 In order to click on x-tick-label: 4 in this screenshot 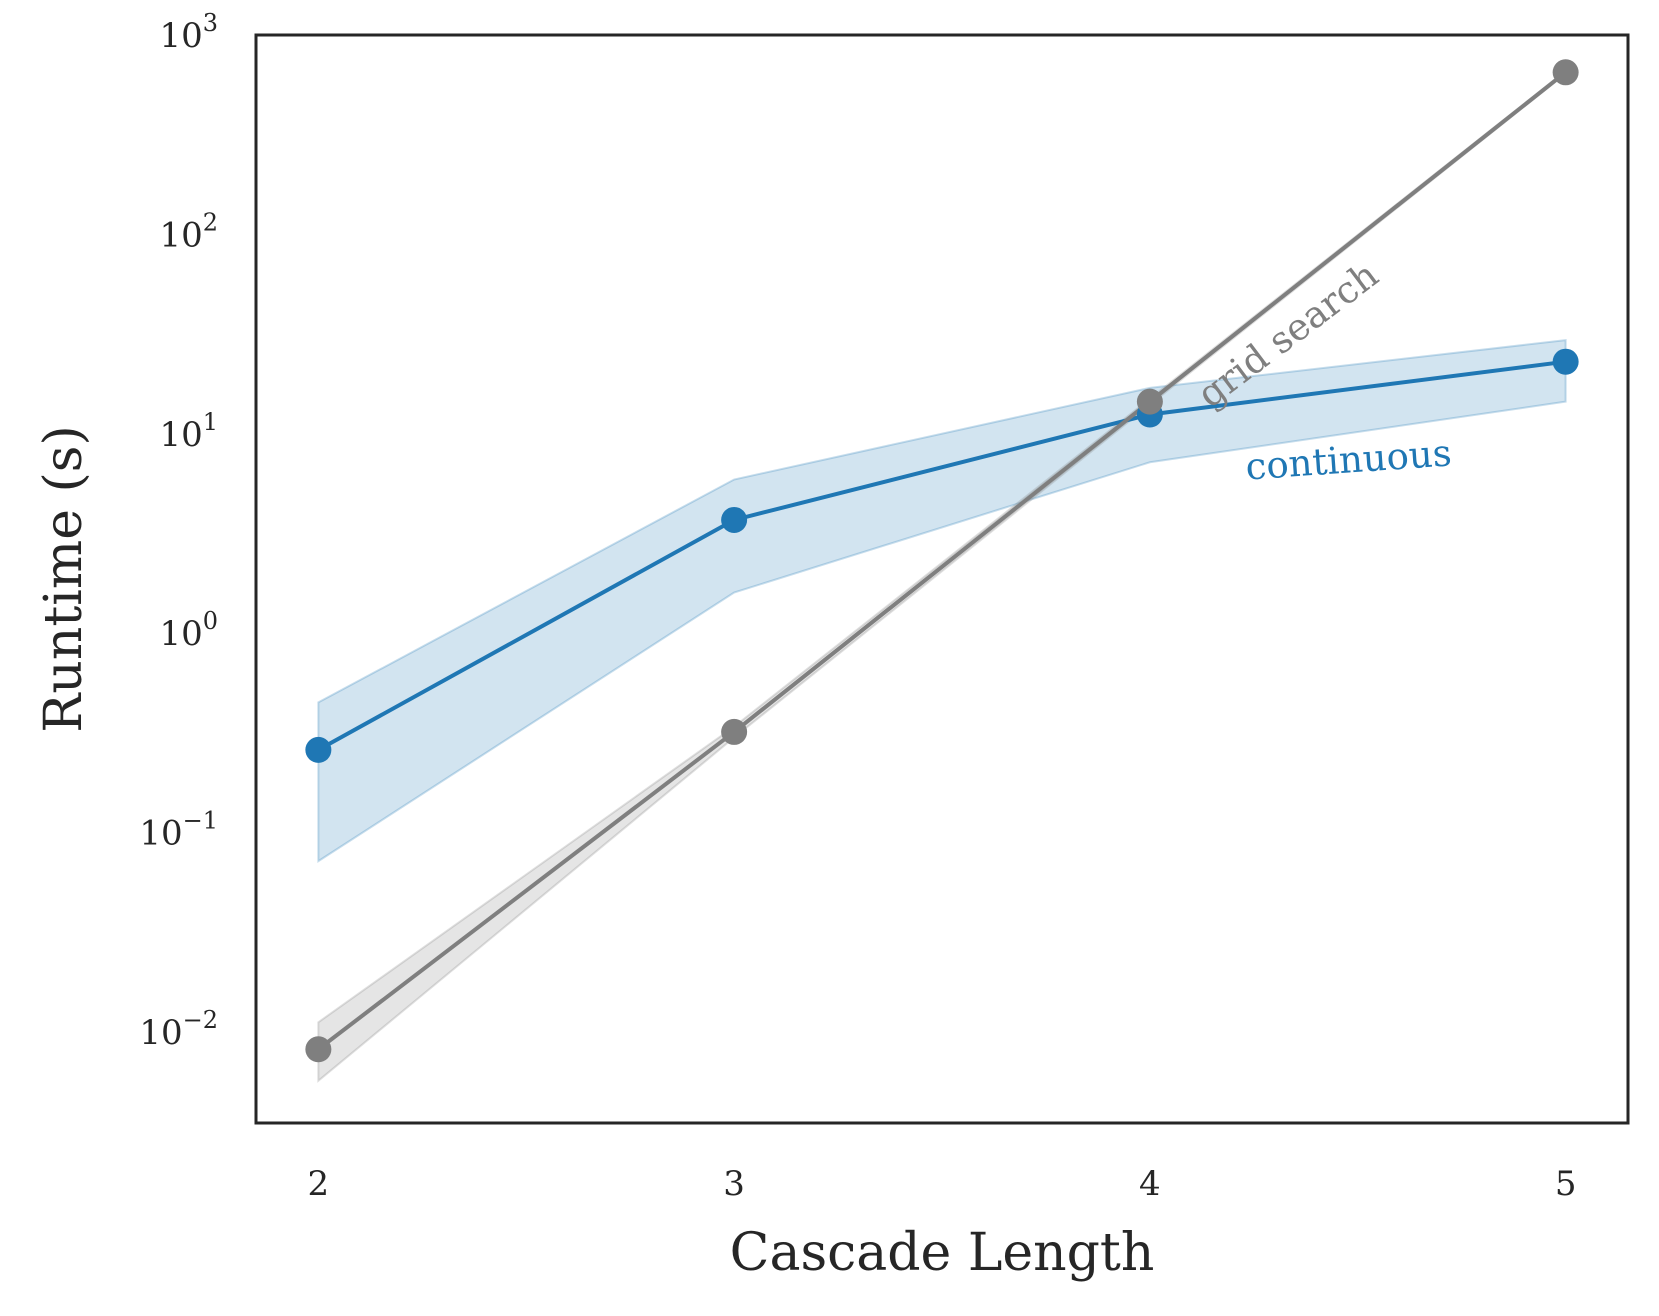, I will do `click(1150, 1184)`.